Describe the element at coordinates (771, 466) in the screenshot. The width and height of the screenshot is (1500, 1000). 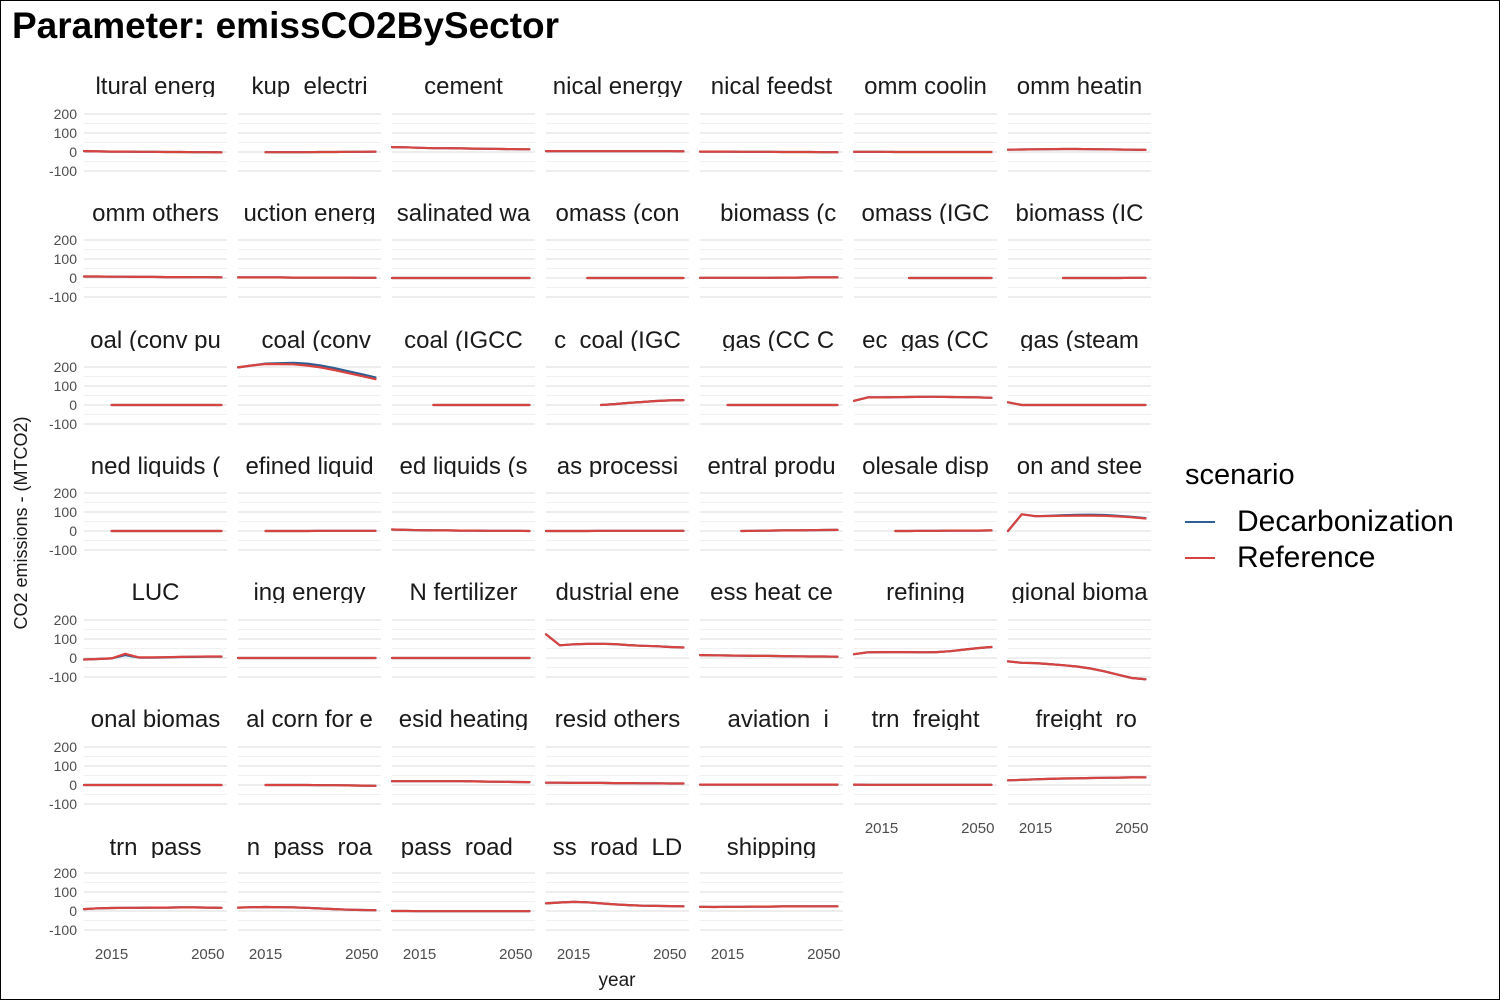
I see `facet-strip-label: entral produ` at that location.